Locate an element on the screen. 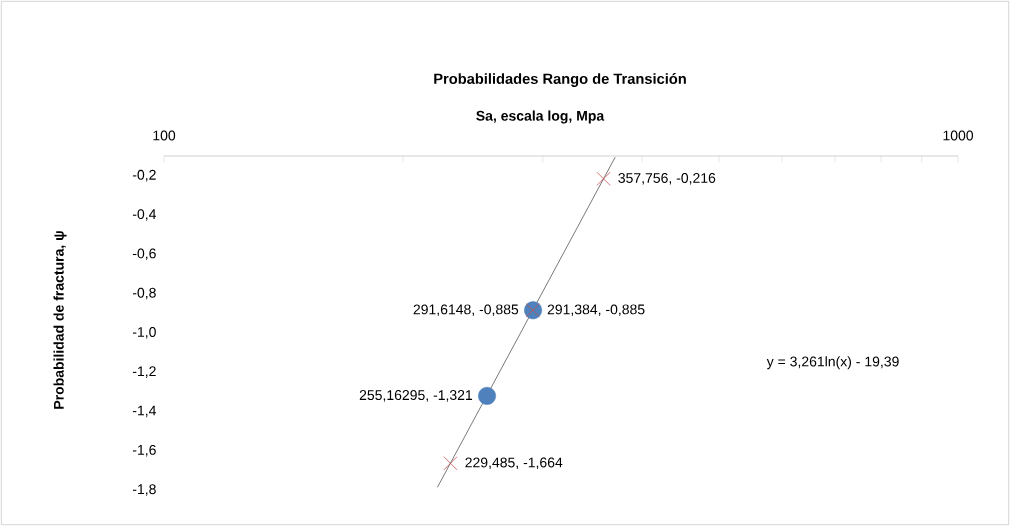  y-tick-label: -0,8 is located at coordinates (144, 293).